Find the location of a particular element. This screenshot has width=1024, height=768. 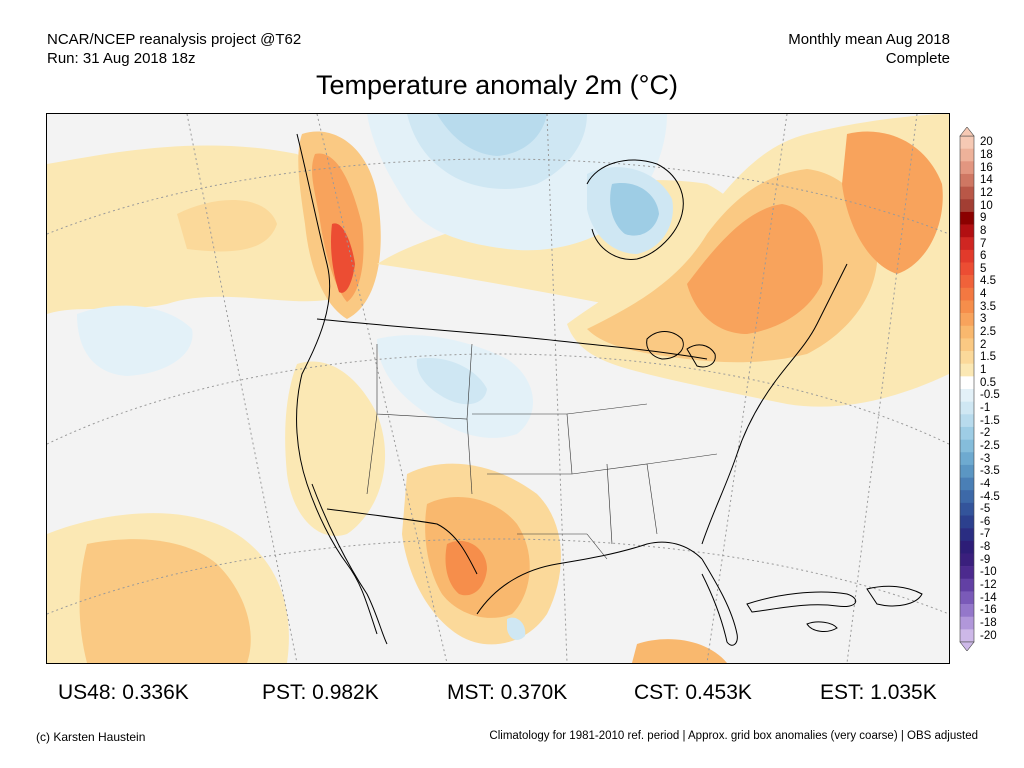

jamaica is located at coordinates (822, 626).